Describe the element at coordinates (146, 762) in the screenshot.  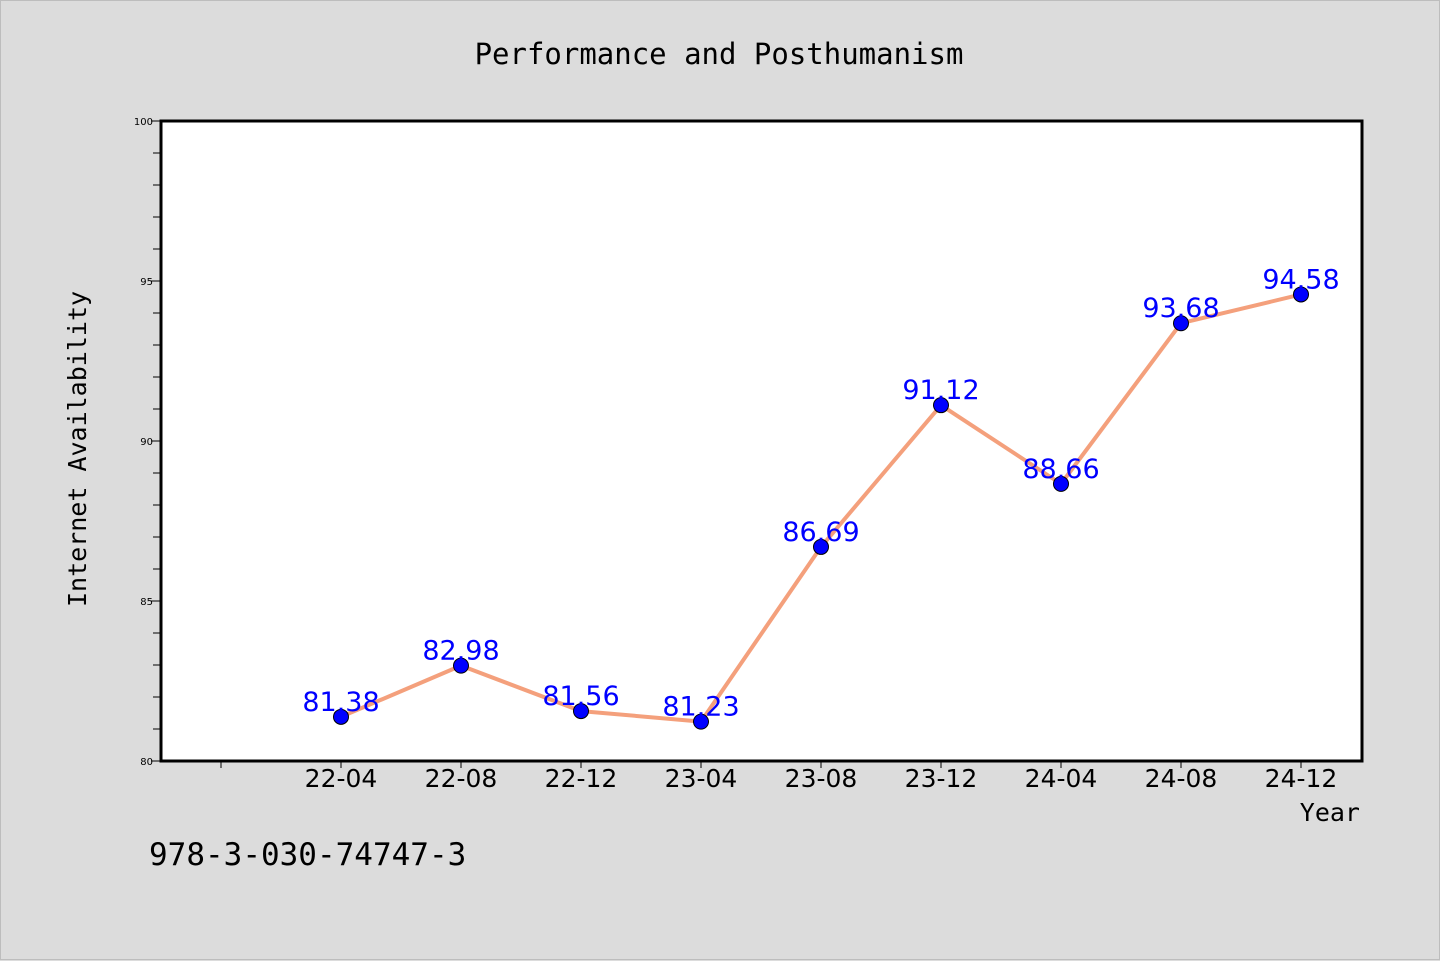
I see `y-tick-label: 80` at that location.